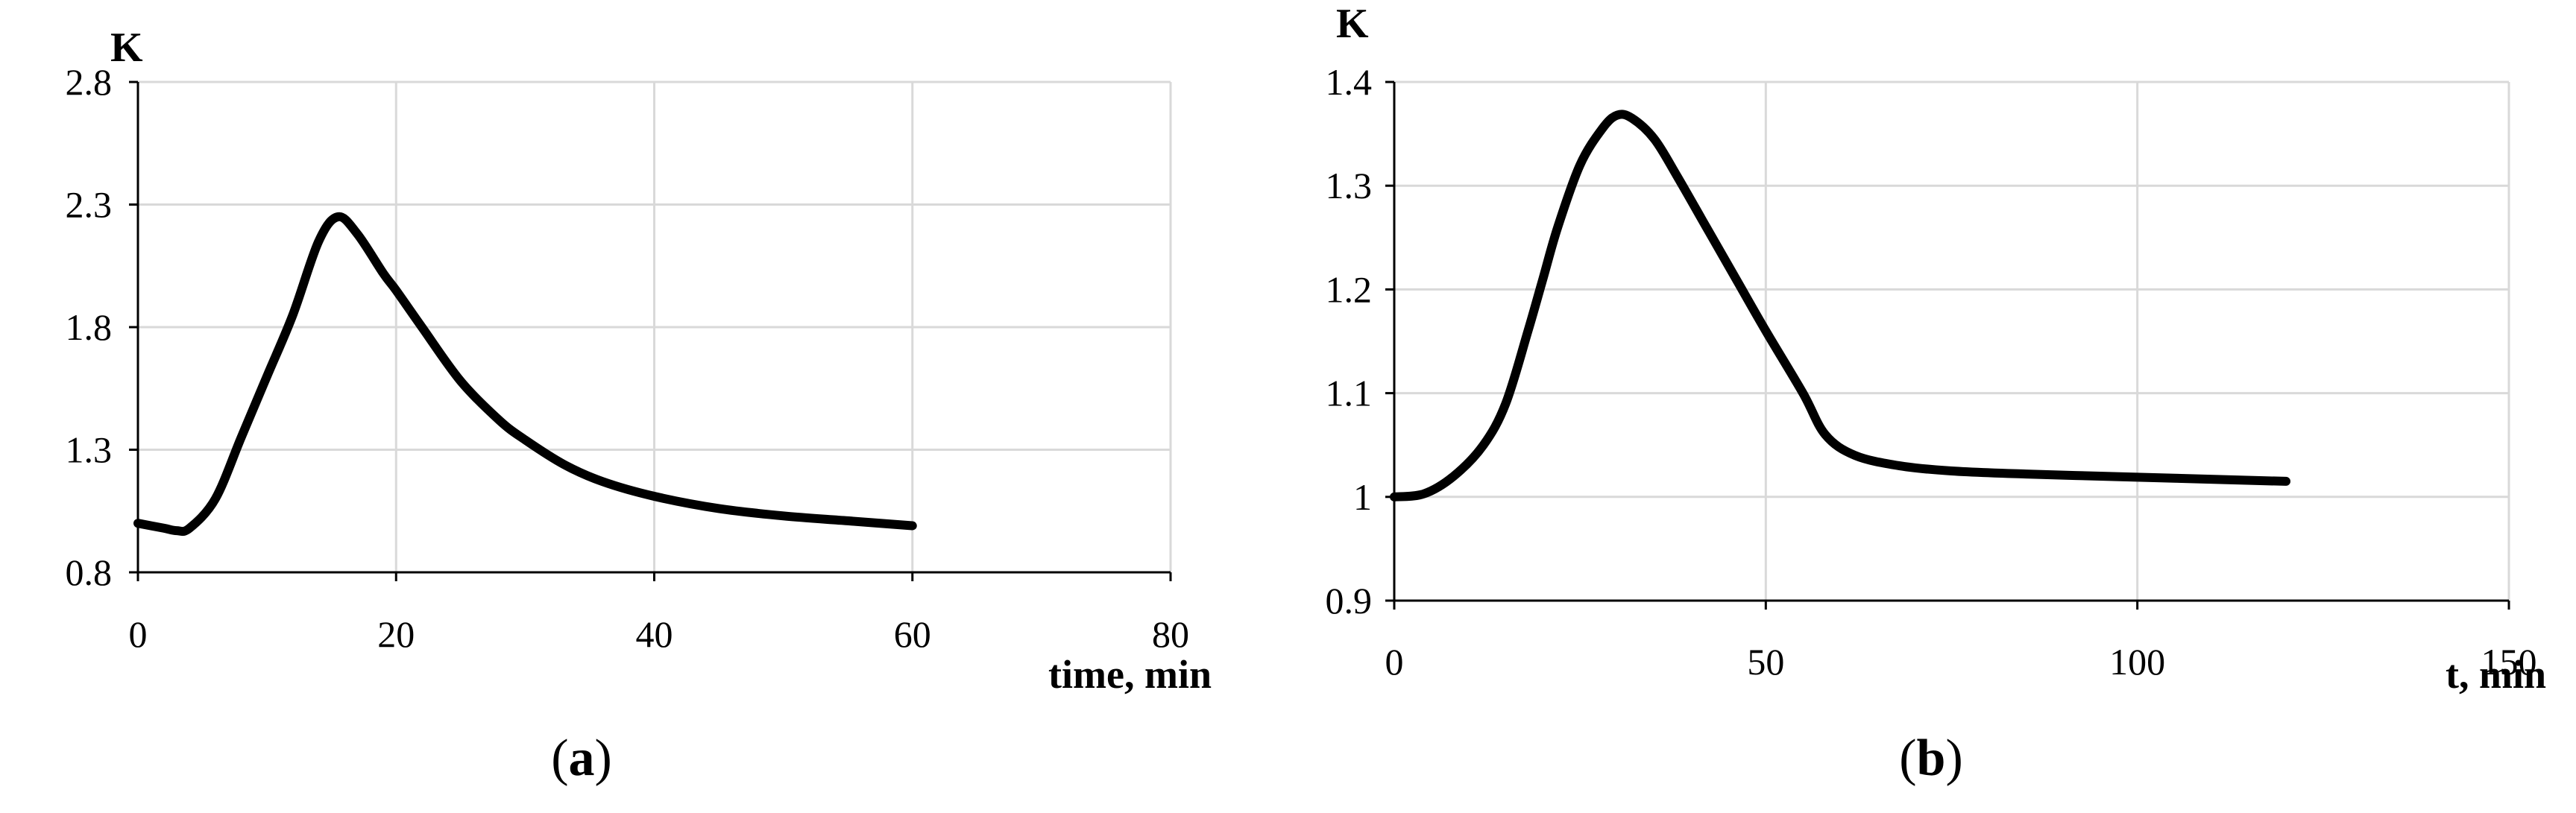  What do you see at coordinates (1362, 497) in the screenshot?
I see `chart-b-y-tick-label: 1` at bounding box center [1362, 497].